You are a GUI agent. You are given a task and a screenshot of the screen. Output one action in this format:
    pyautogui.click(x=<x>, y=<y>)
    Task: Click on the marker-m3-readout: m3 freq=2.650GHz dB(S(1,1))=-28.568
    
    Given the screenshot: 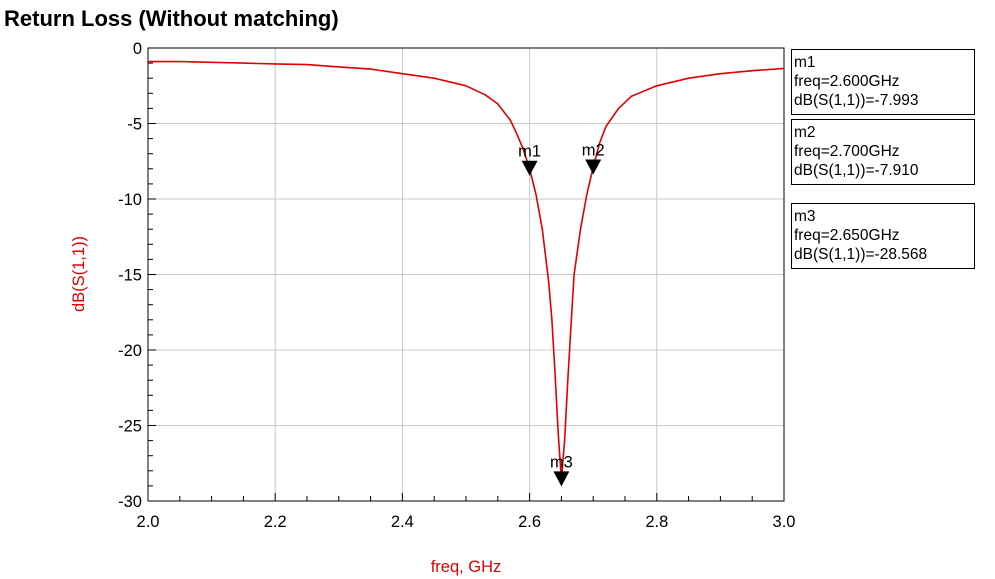 What is the action you would take?
    pyautogui.click(x=883, y=236)
    